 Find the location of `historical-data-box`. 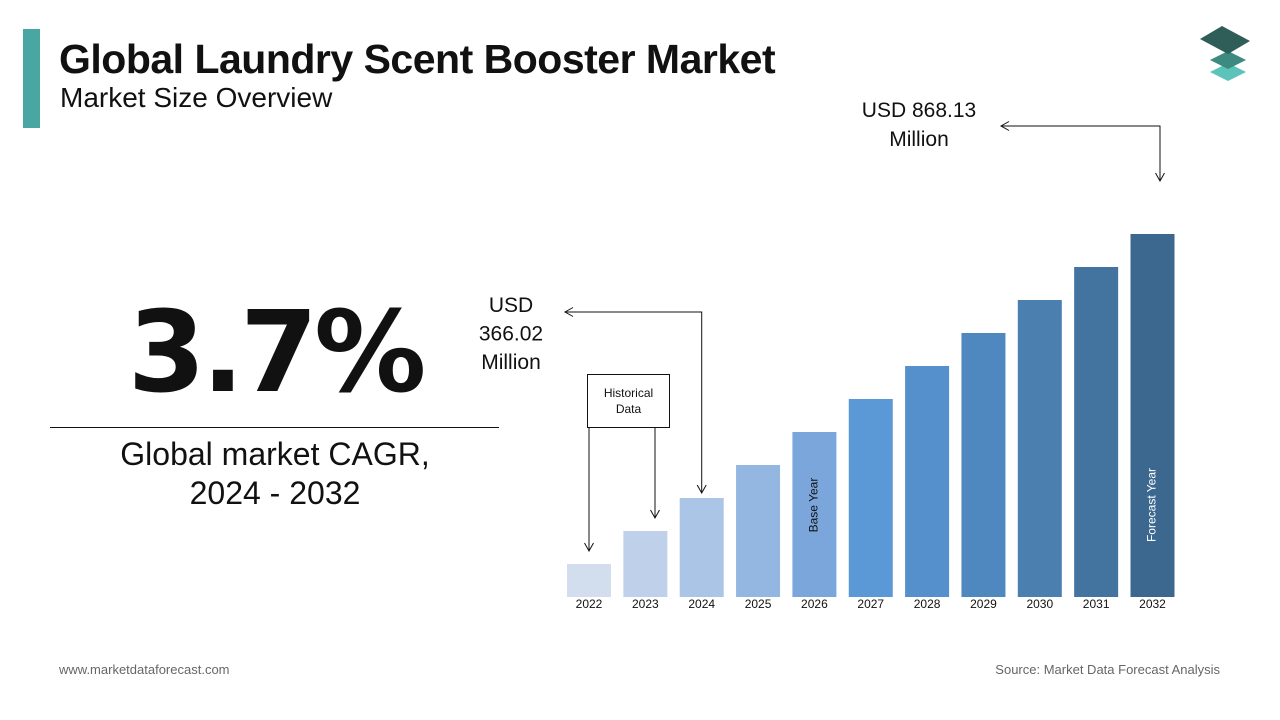

historical-data-box is located at coordinates (628, 401).